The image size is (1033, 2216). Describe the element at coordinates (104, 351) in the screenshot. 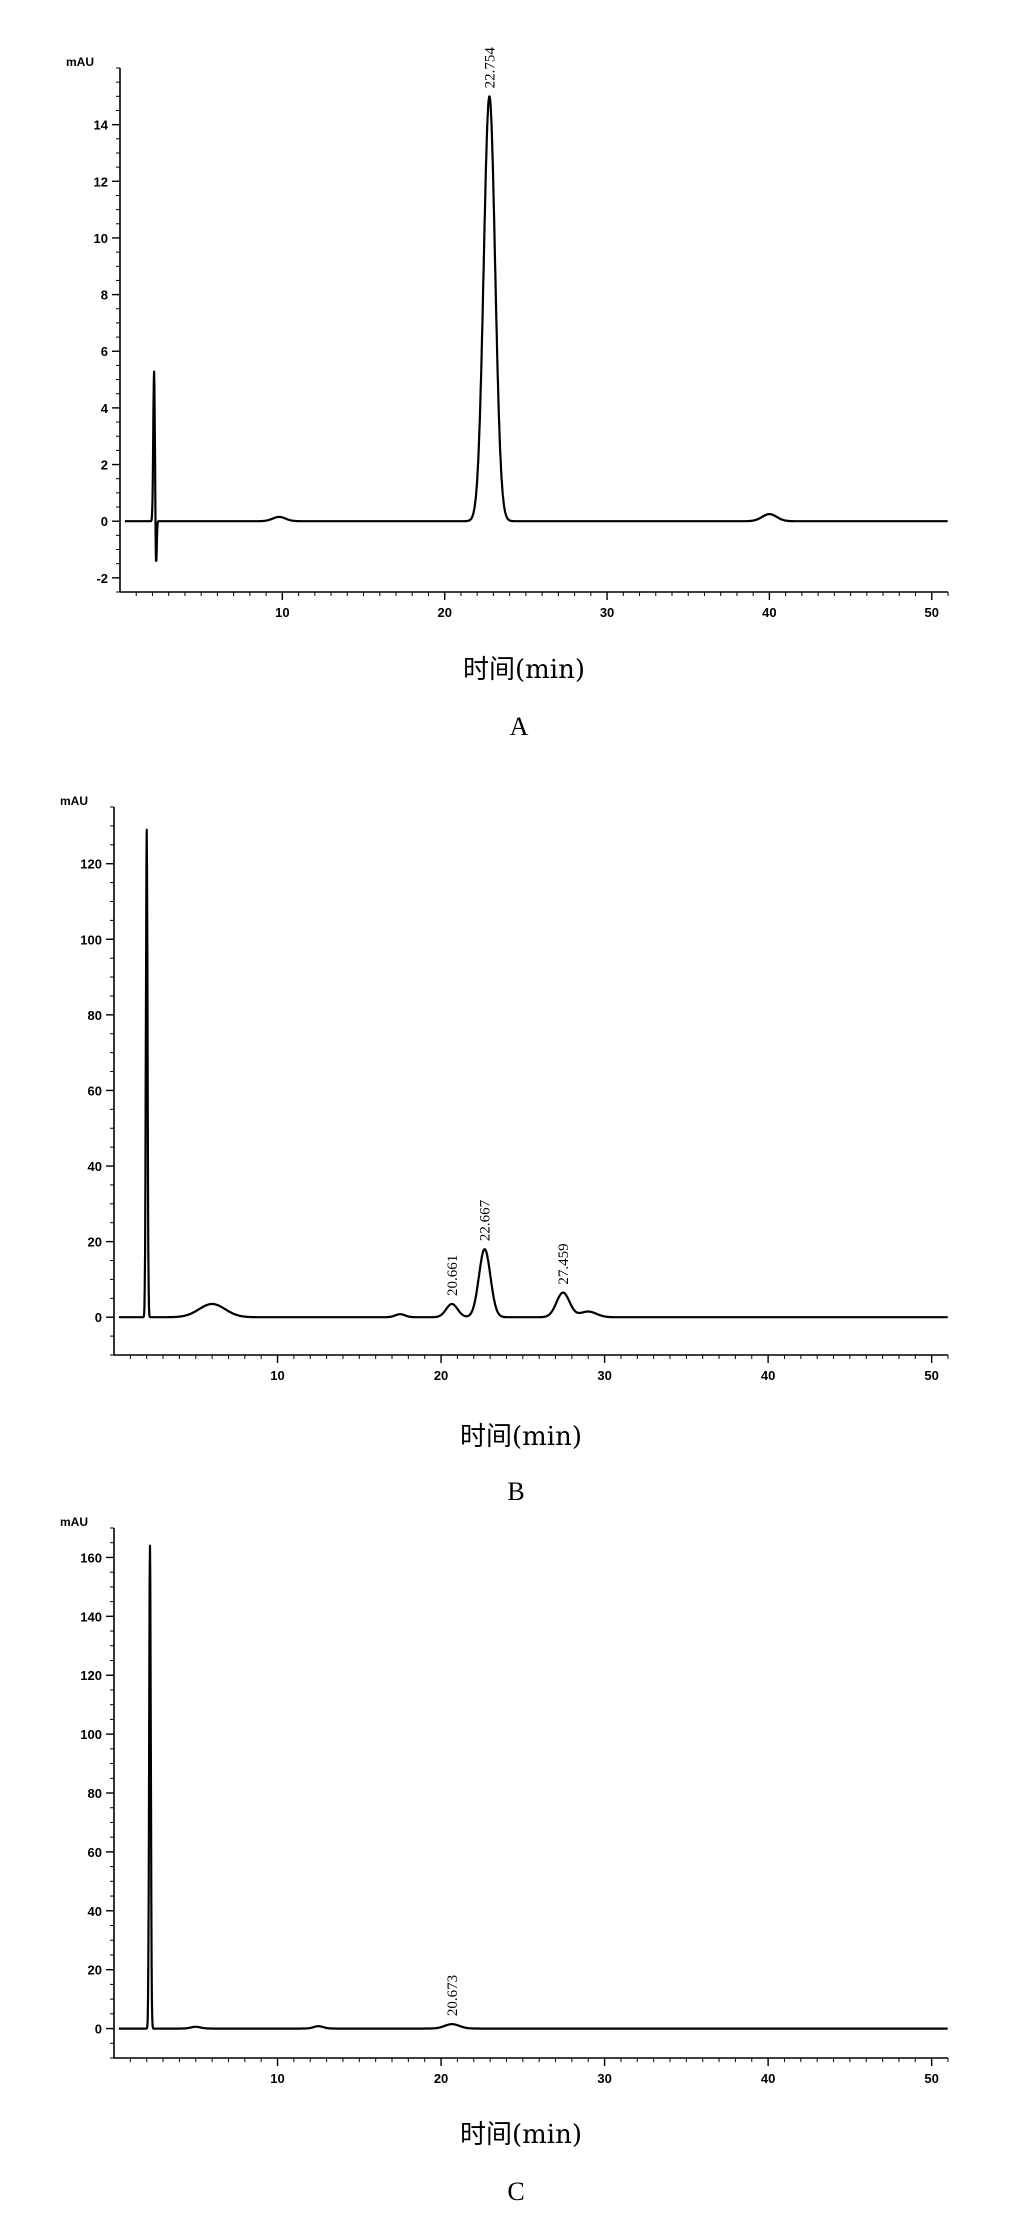

I see `y-tick-label: 6` at that location.